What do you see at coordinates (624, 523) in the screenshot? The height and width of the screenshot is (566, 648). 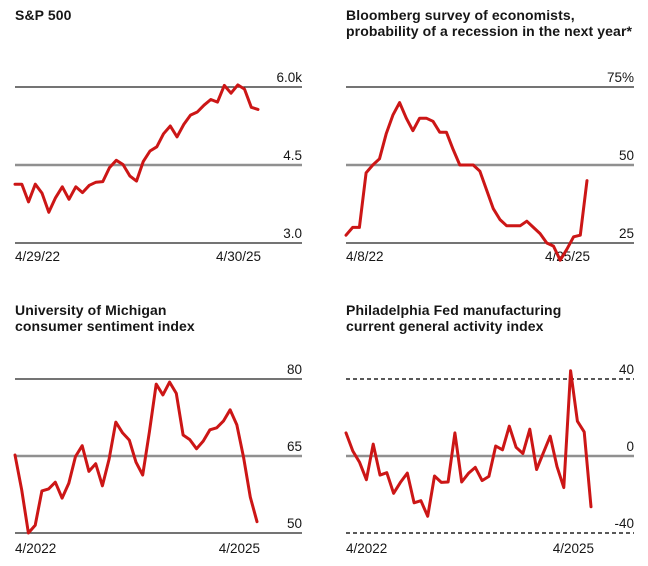 I see `y-axis-label: -40` at bounding box center [624, 523].